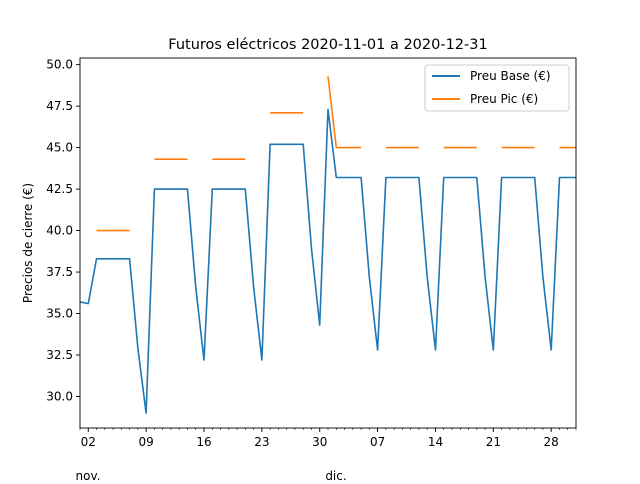  I want to click on x-tick-label: 09, so click(145, 442).